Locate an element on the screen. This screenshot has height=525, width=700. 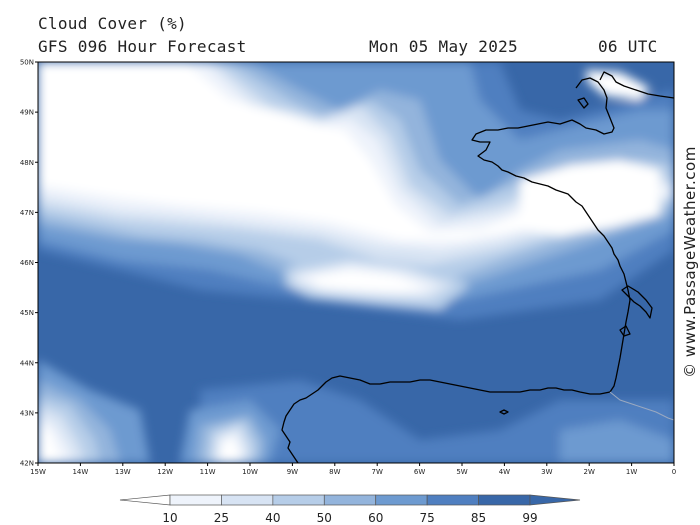
lat-tick-label: 44N is located at coordinates (27, 363).